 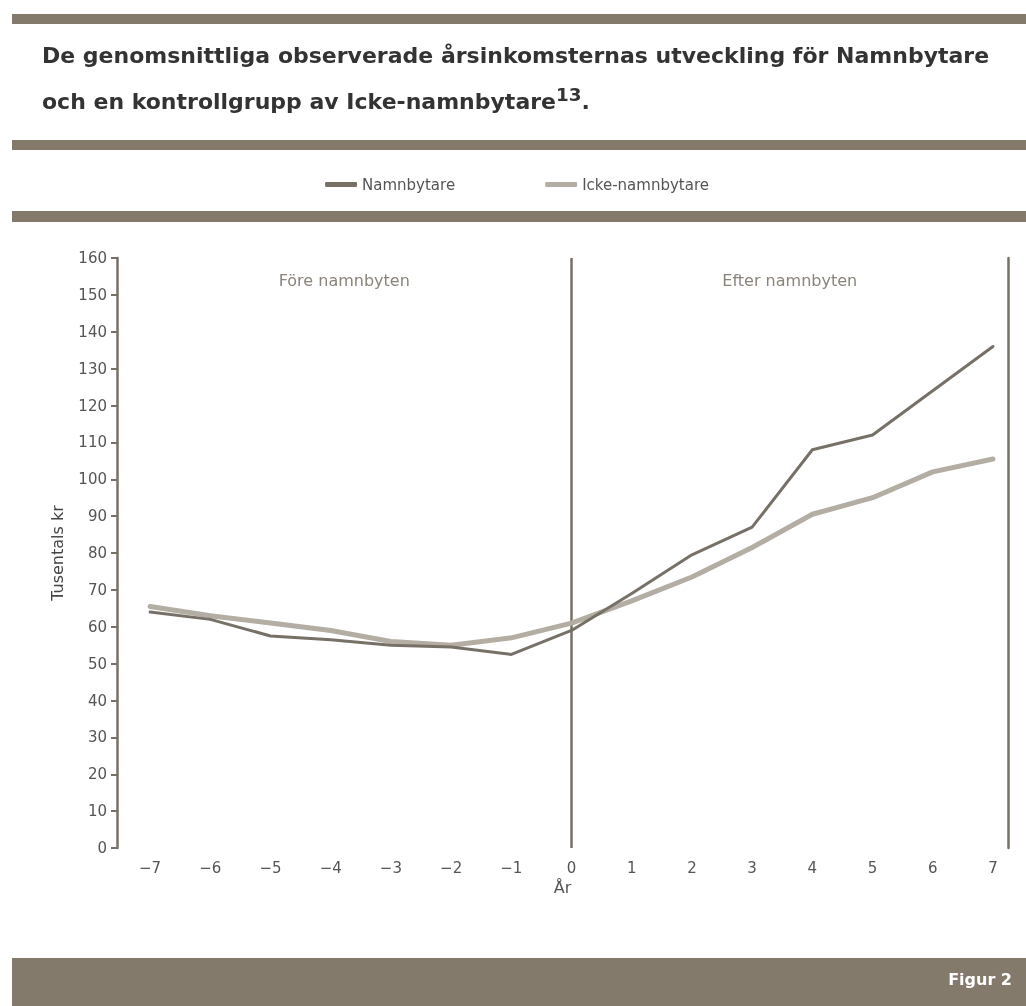 I want to click on x-tick-label: 5, so click(x=872, y=867).